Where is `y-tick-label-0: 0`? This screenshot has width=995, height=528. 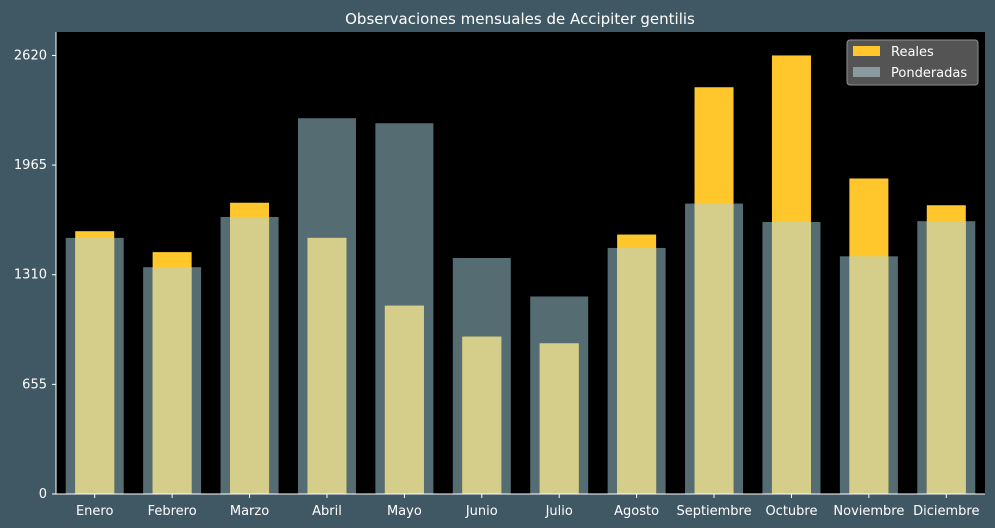 y-tick-label-0: 0 is located at coordinates (43, 494).